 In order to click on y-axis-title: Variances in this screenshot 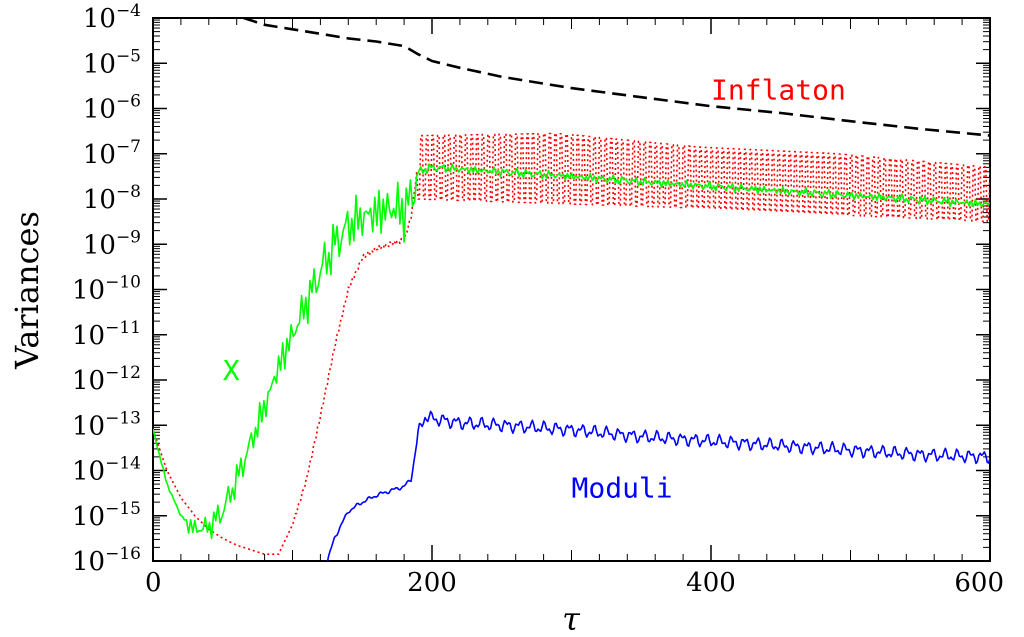, I will do `click(27, 290)`.